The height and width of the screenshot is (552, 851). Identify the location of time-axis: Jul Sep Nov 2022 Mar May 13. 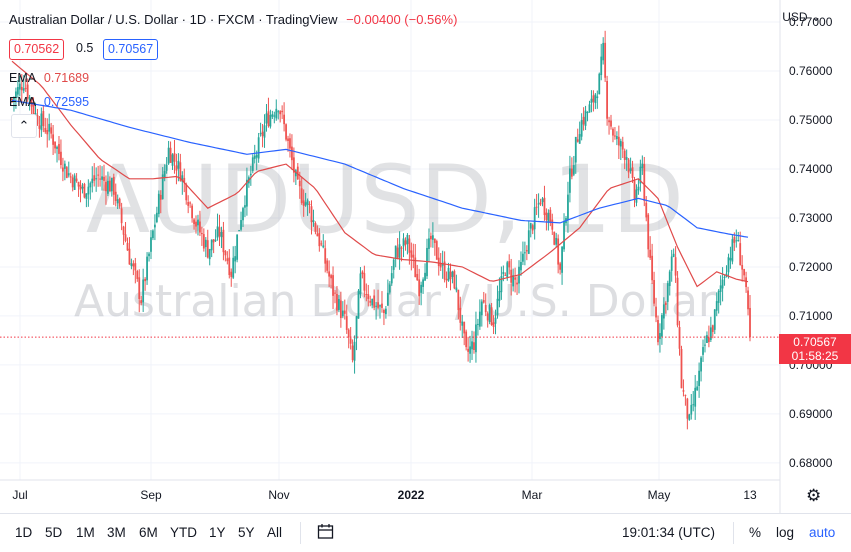
(390, 490).